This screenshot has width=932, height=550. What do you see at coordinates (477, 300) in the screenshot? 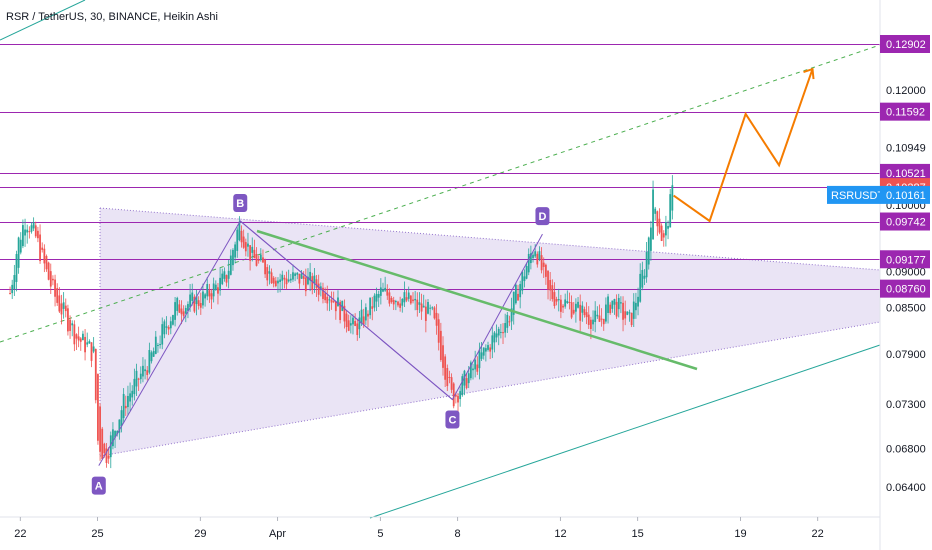
I see `descending-trendline` at bounding box center [477, 300].